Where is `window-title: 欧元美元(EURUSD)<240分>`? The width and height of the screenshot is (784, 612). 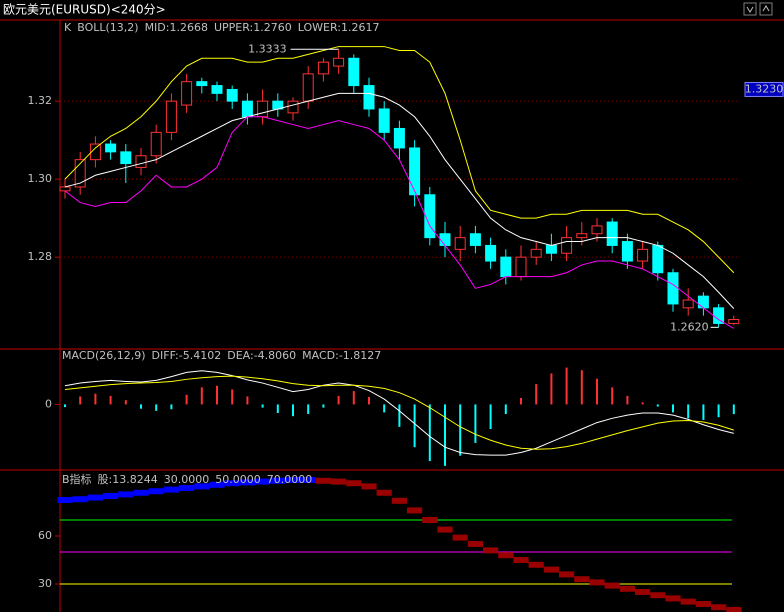 window-title: 欧元美元(EURUSD)<240分> is located at coordinates (84, 10).